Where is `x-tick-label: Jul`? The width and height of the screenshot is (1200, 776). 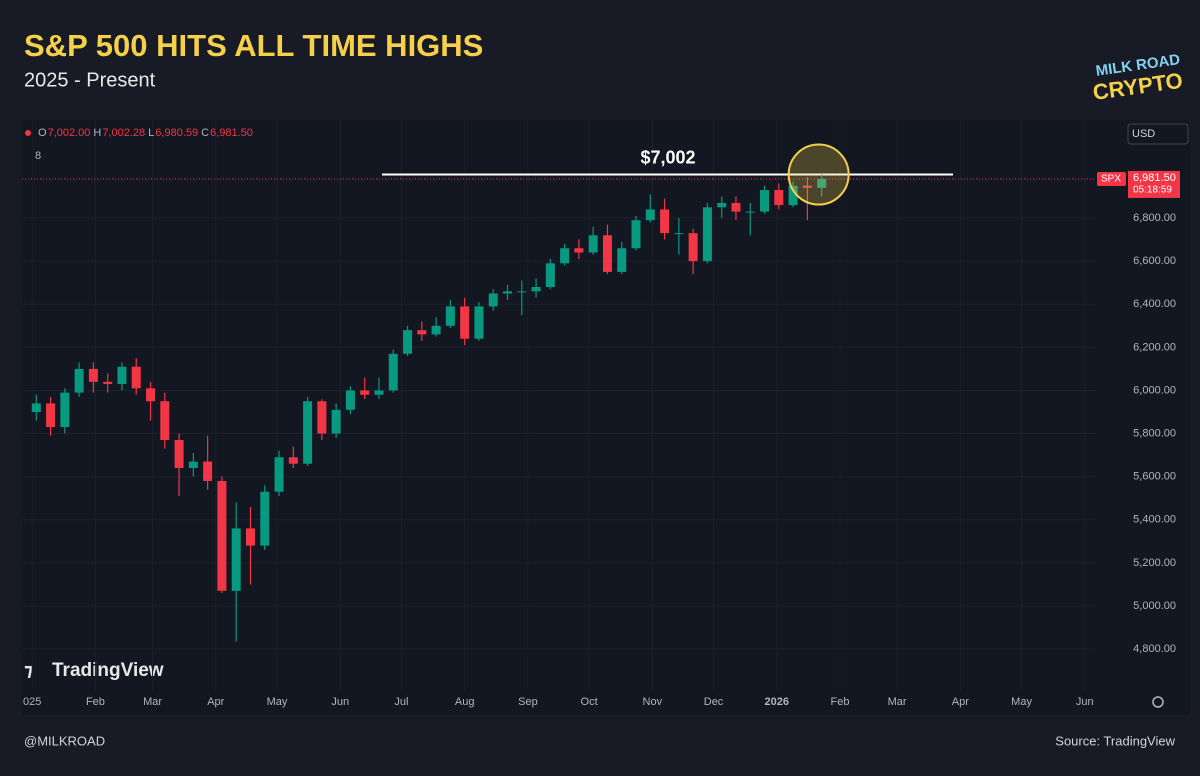 x-tick-label: Jul is located at coordinates (401, 702).